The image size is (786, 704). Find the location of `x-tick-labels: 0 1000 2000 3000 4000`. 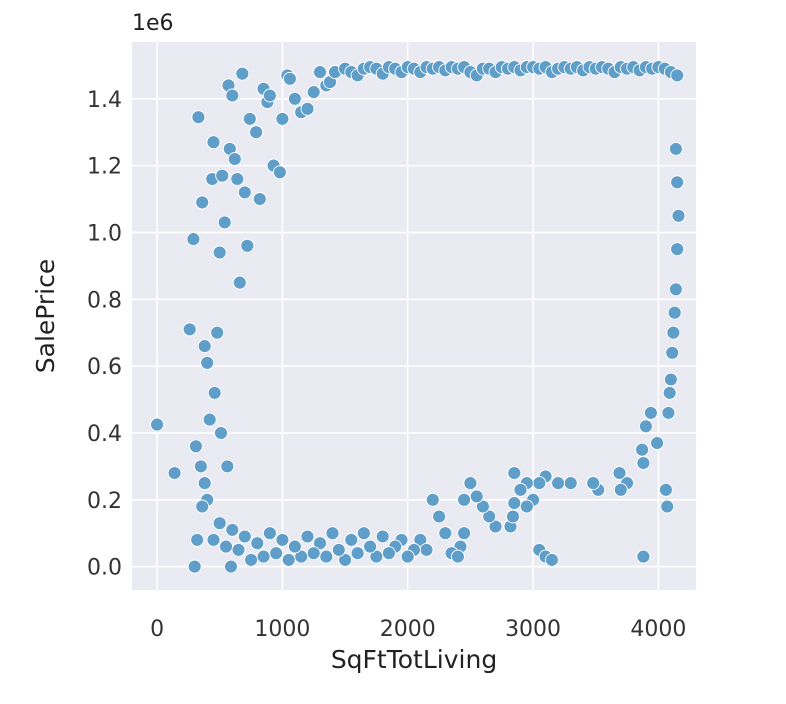

x-tick-labels: 0 1000 2000 3000 4000 is located at coordinates (418, 629).